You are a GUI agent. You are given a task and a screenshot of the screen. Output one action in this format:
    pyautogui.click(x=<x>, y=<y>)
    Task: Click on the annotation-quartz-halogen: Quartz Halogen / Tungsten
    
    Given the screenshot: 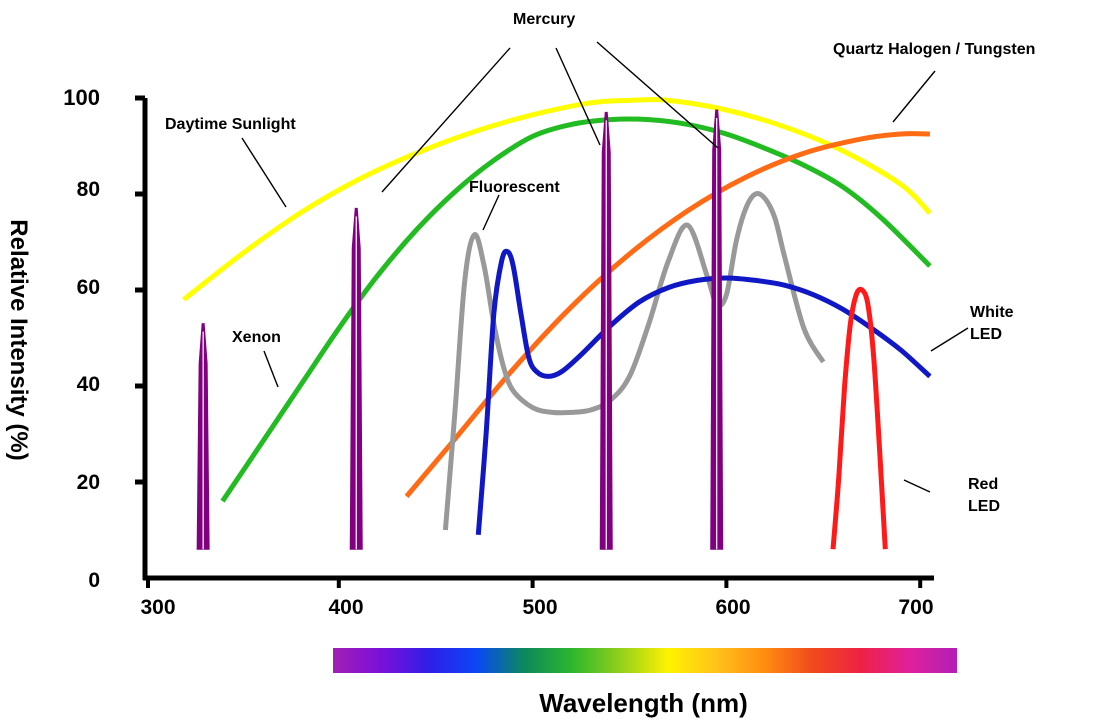 What is the action you would take?
    pyautogui.click(x=934, y=49)
    